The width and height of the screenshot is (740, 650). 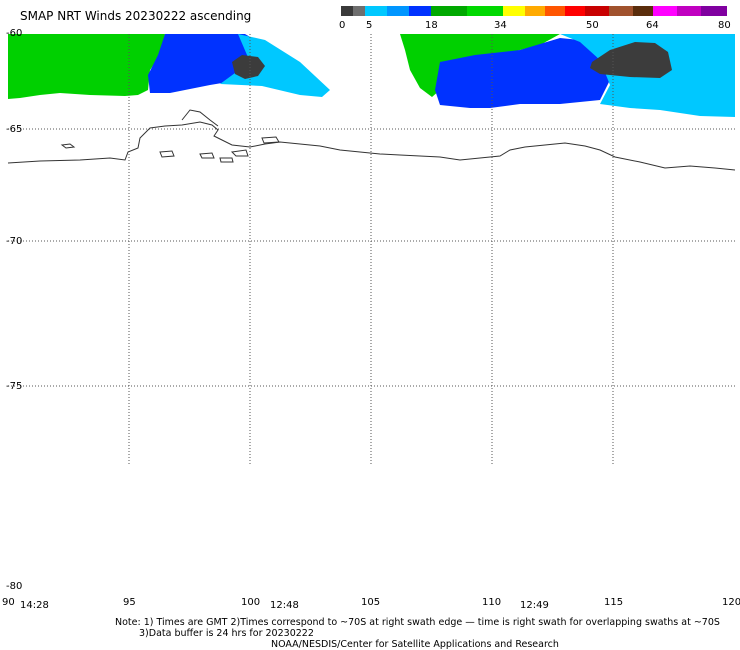 What do you see at coordinates (14, 33) in the screenshot?
I see `lat-label-60: -60` at bounding box center [14, 33].